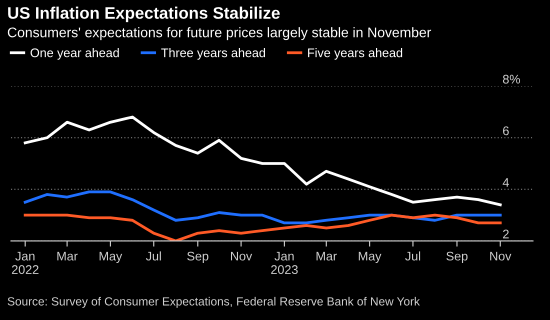 This screenshot has height=320, width=550. Describe the element at coordinates (506, 234) in the screenshot. I see `y-tick-label: 2` at that location.